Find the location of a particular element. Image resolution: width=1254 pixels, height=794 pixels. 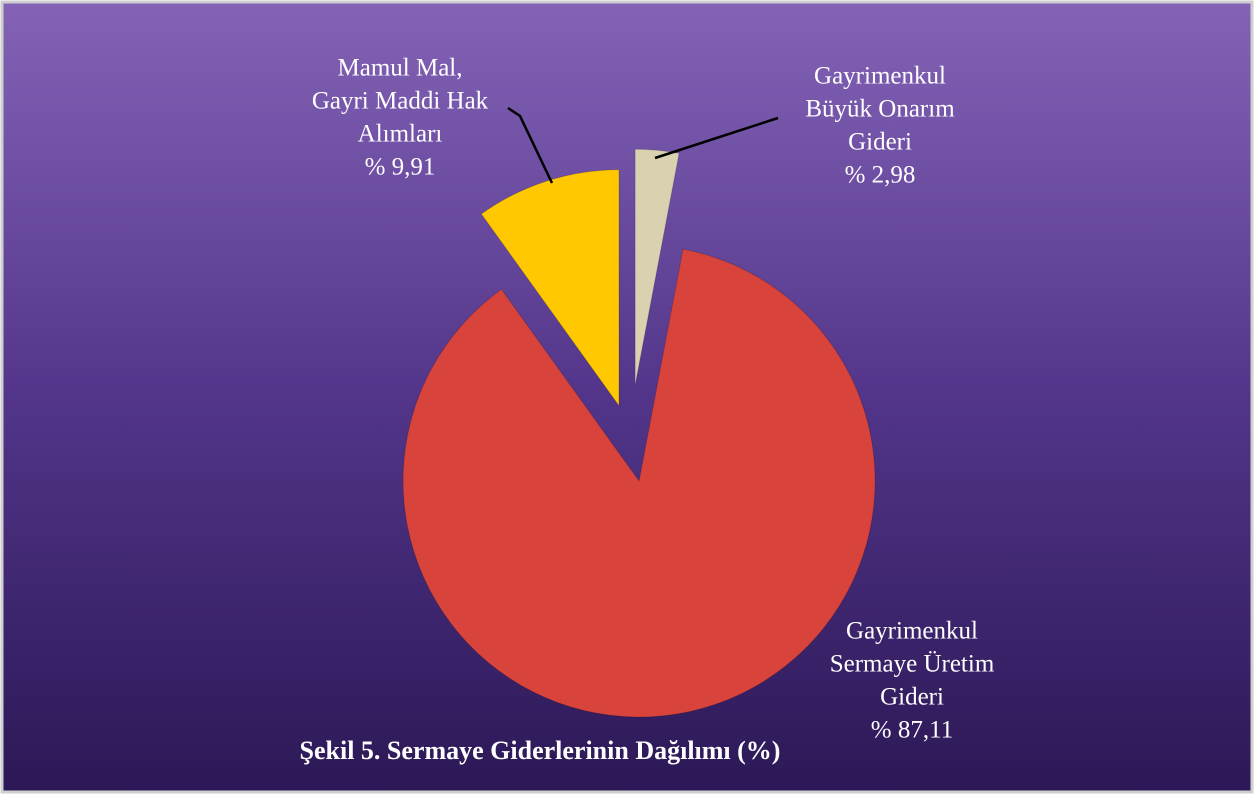

slice-label: Mamul Mal, is located at coordinates (400, 68).